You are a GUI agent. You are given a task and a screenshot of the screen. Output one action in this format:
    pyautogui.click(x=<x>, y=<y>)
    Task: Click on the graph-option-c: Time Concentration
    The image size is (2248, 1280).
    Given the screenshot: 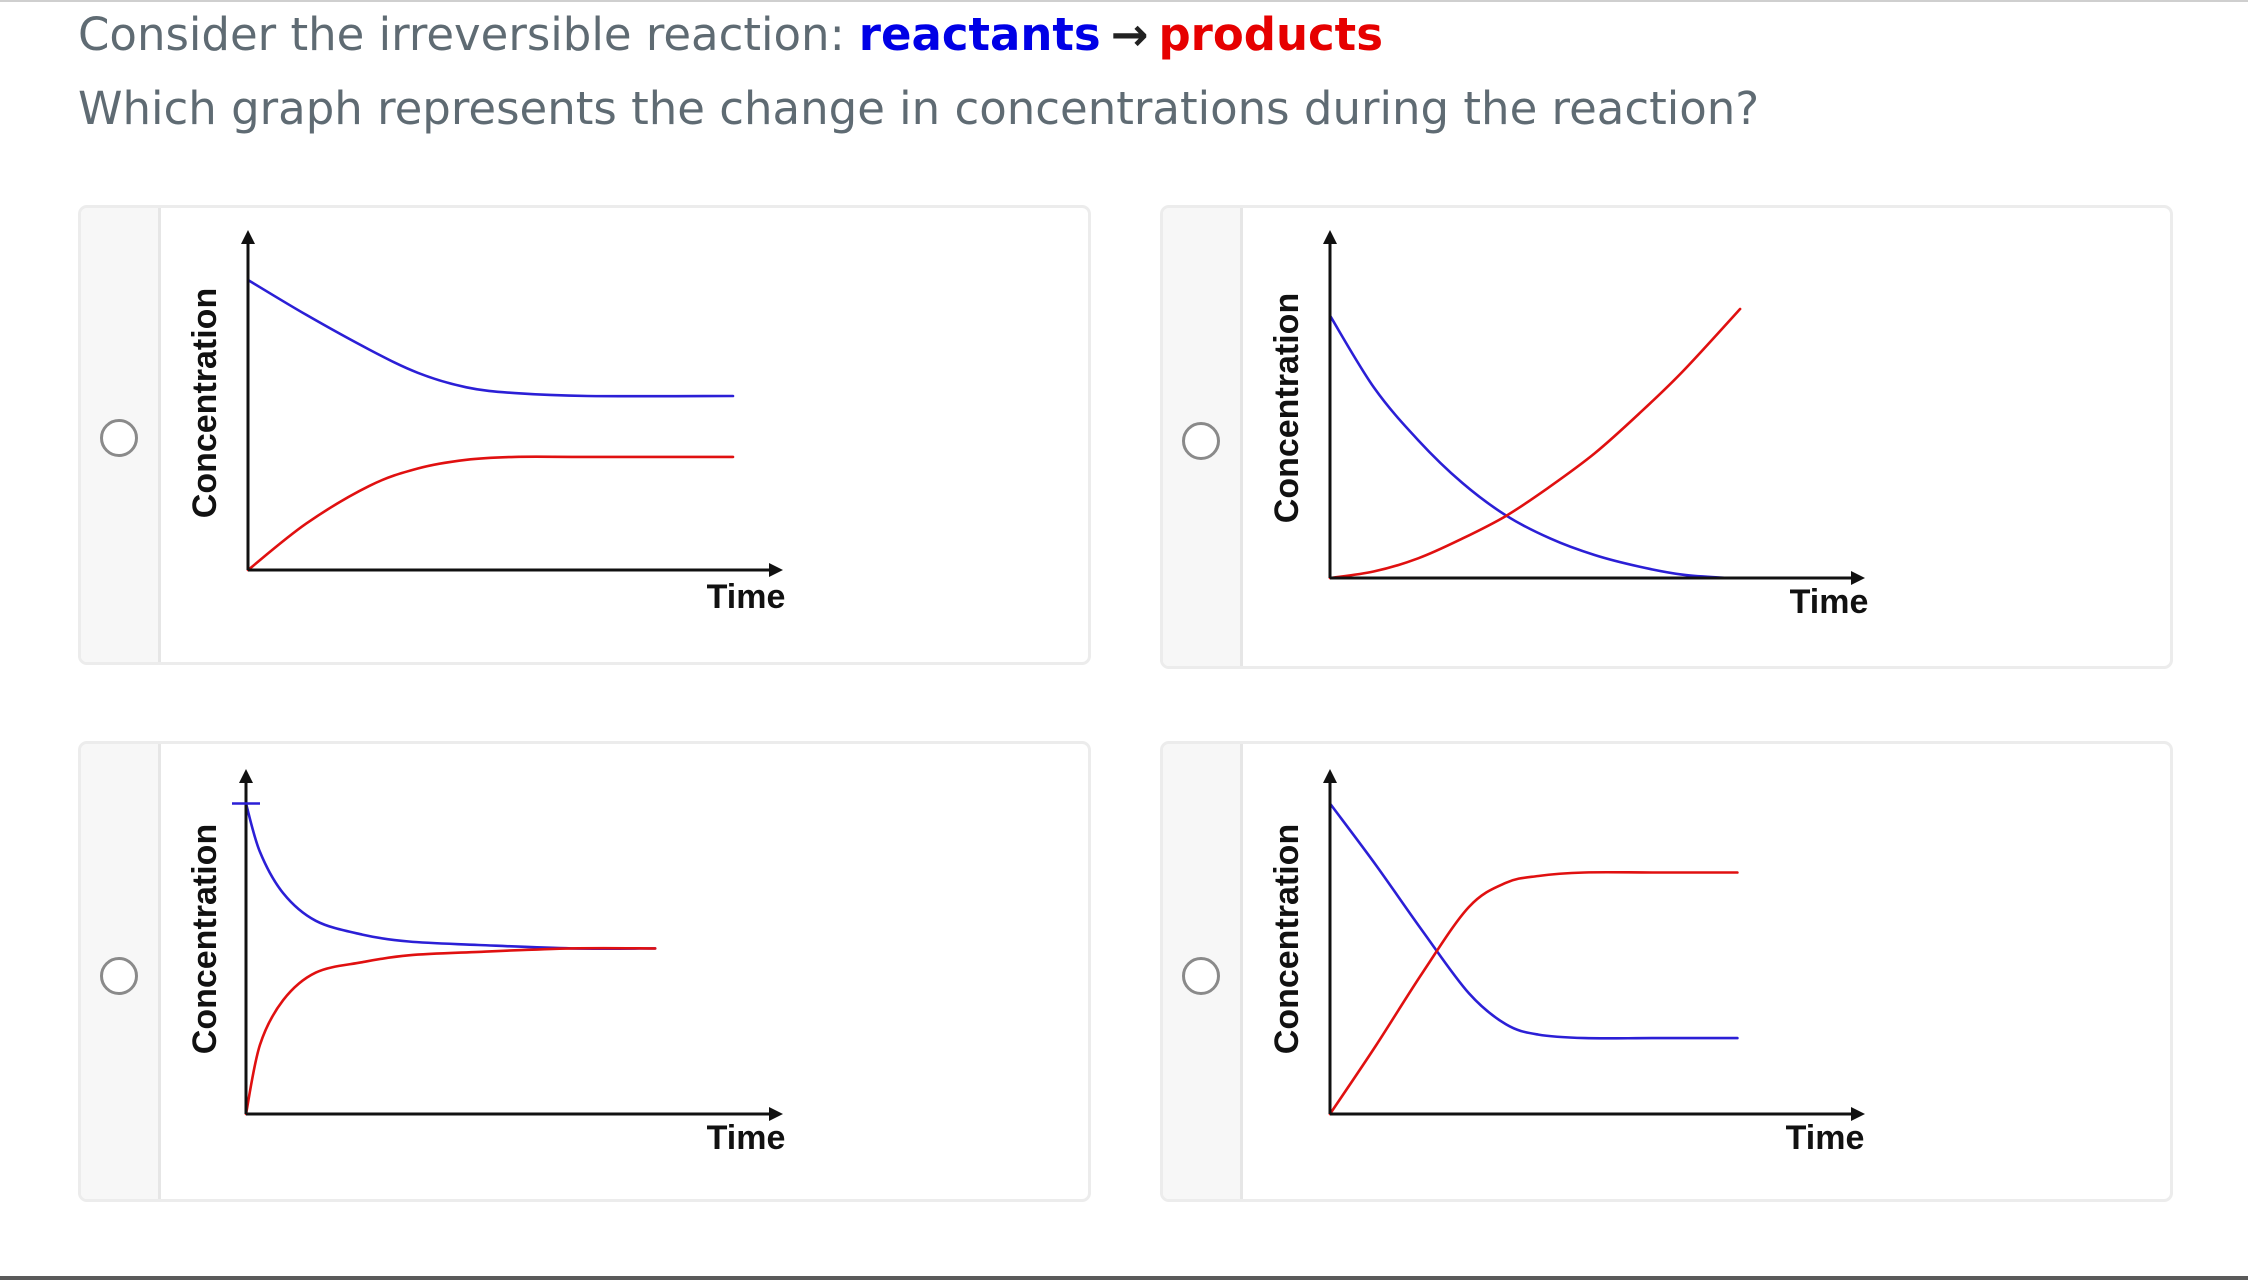 What is the action you would take?
    pyautogui.click(x=486, y=963)
    